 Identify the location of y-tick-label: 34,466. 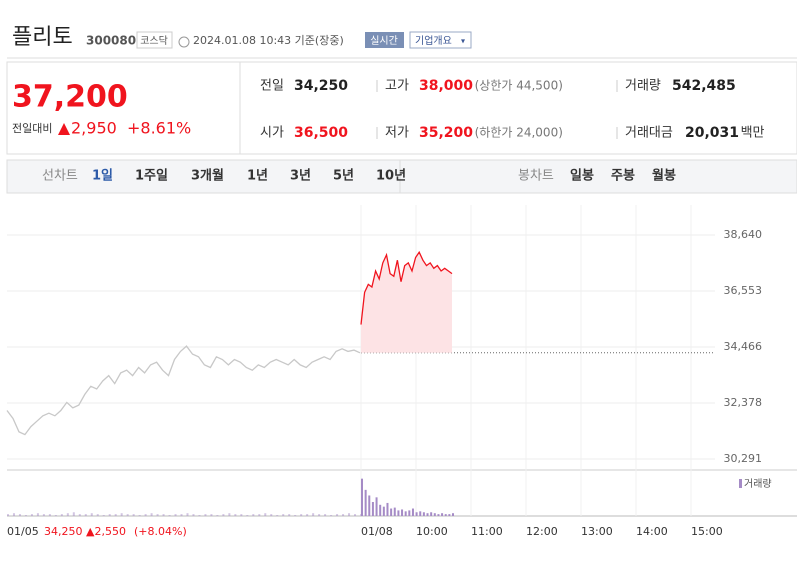
(743, 346).